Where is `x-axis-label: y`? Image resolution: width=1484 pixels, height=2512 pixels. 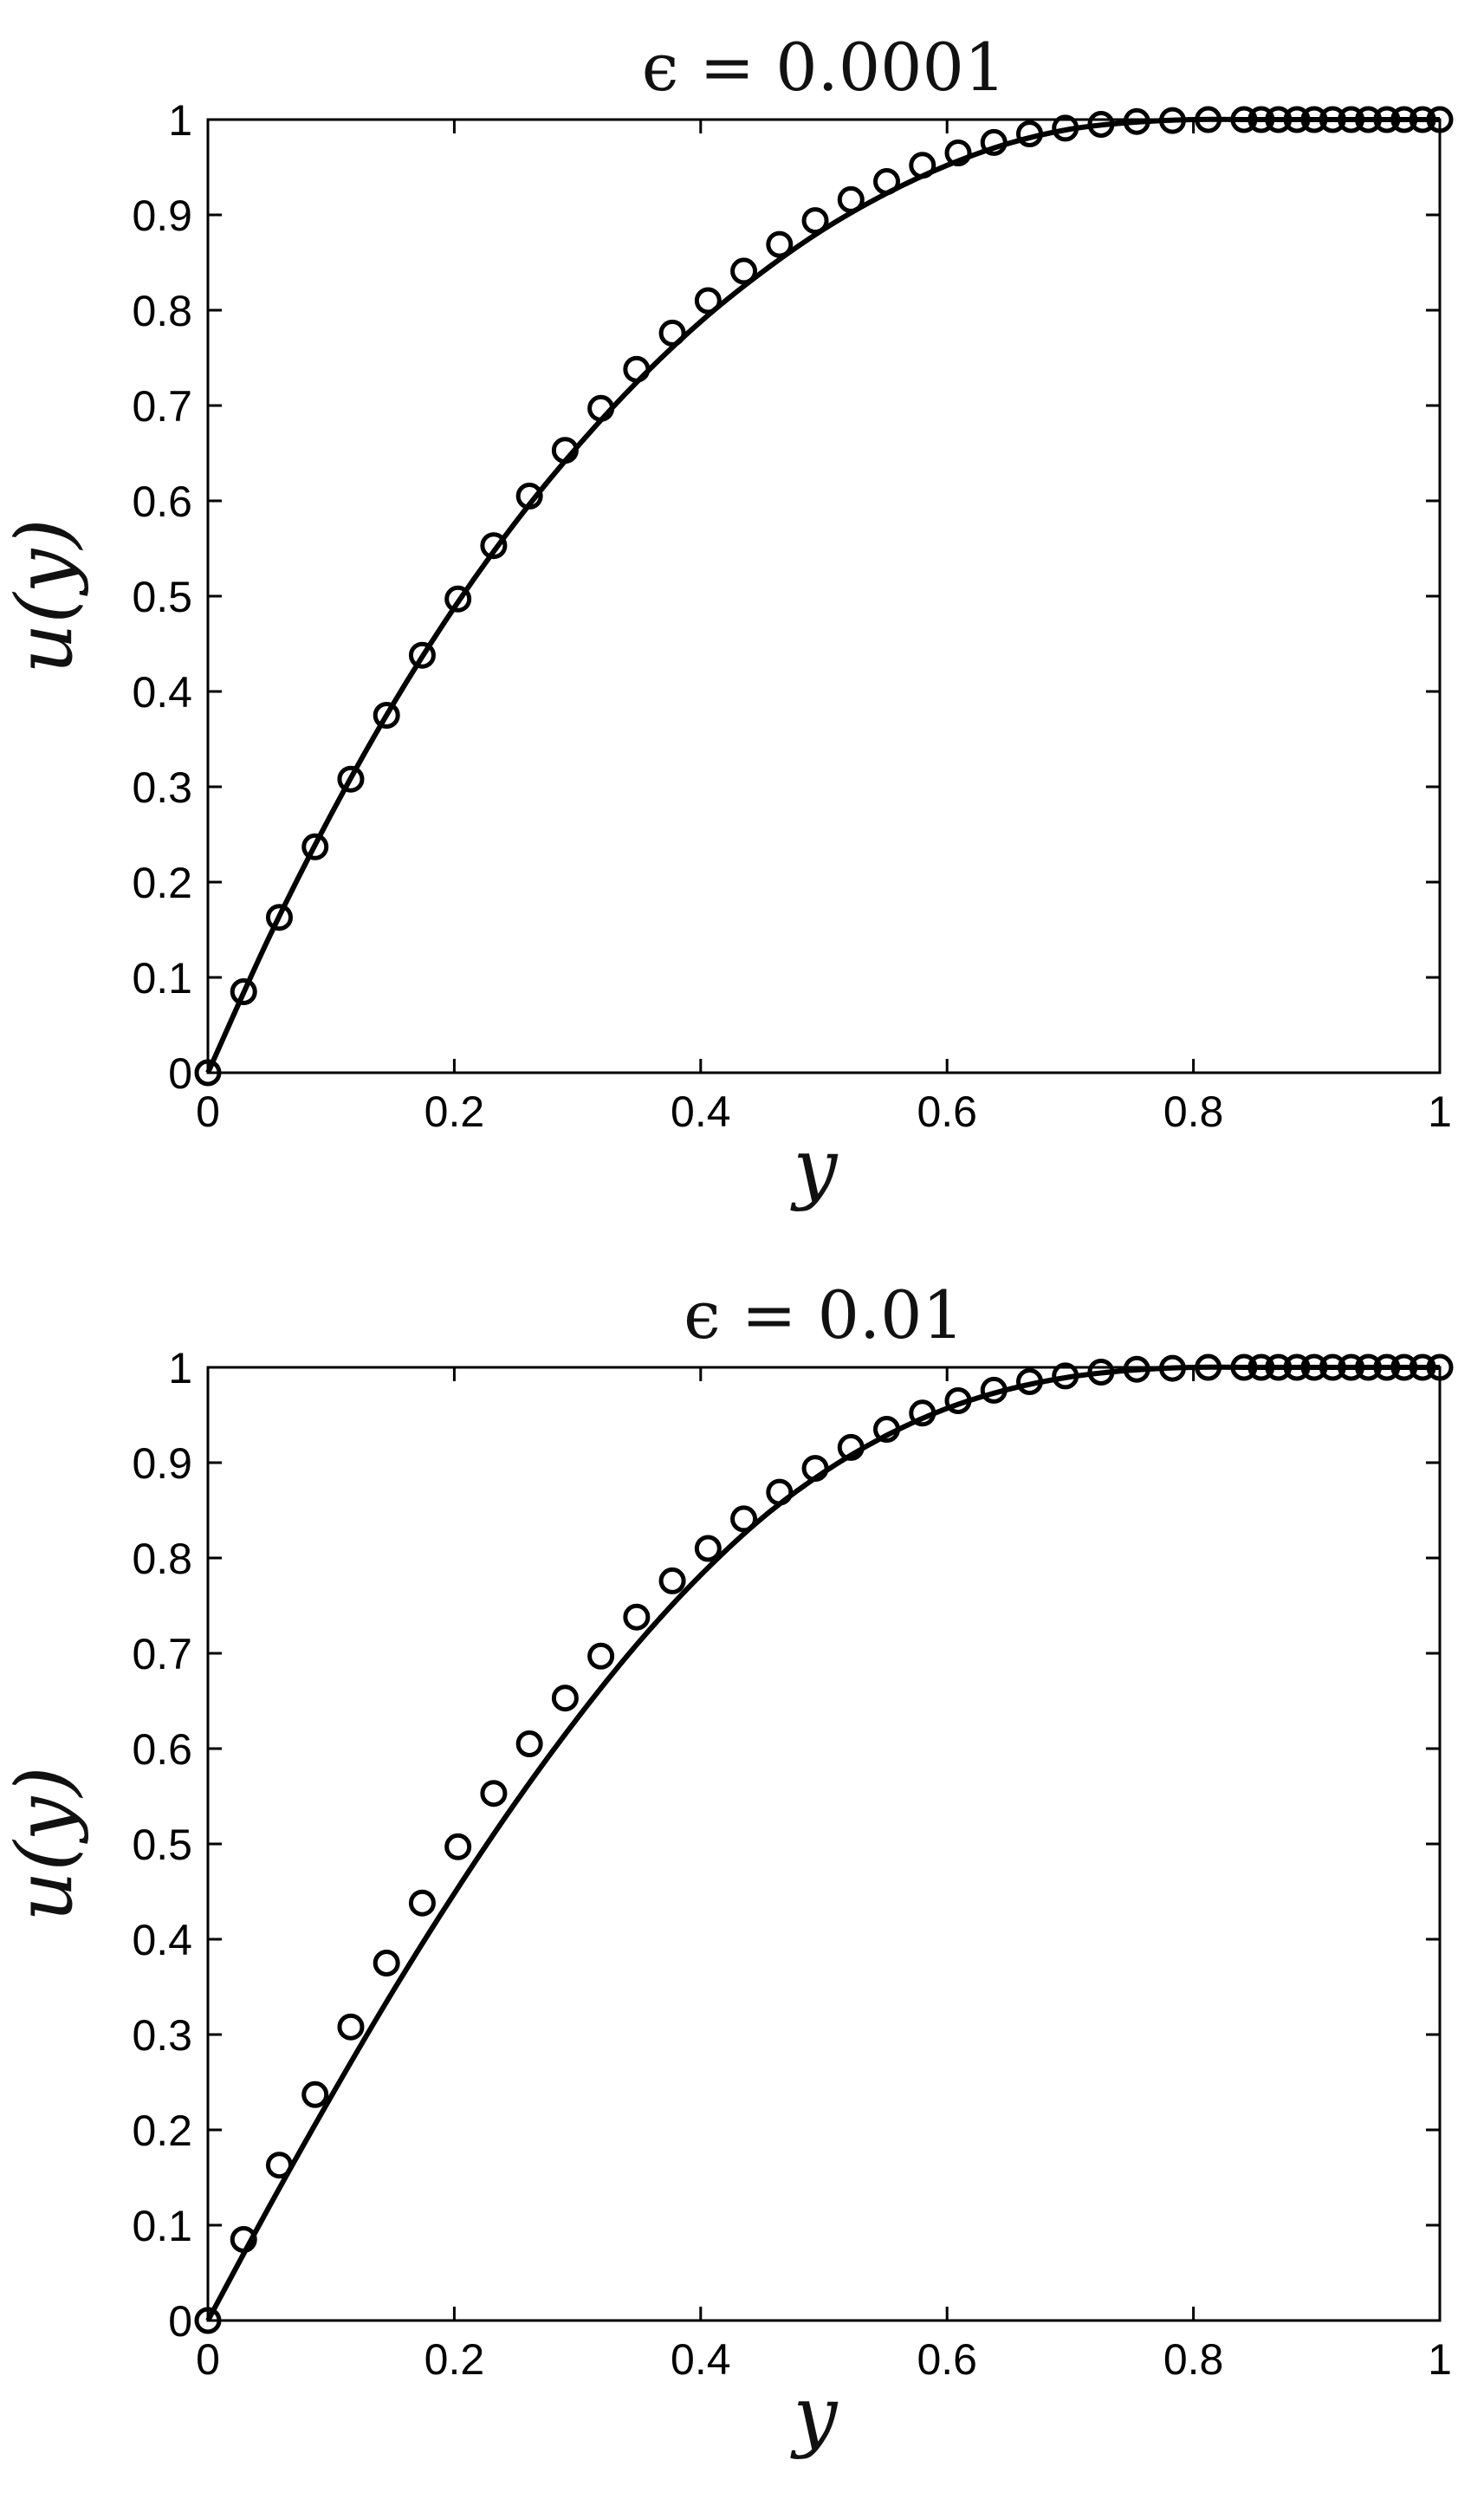 x-axis-label: y is located at coordinates (814, 2415).